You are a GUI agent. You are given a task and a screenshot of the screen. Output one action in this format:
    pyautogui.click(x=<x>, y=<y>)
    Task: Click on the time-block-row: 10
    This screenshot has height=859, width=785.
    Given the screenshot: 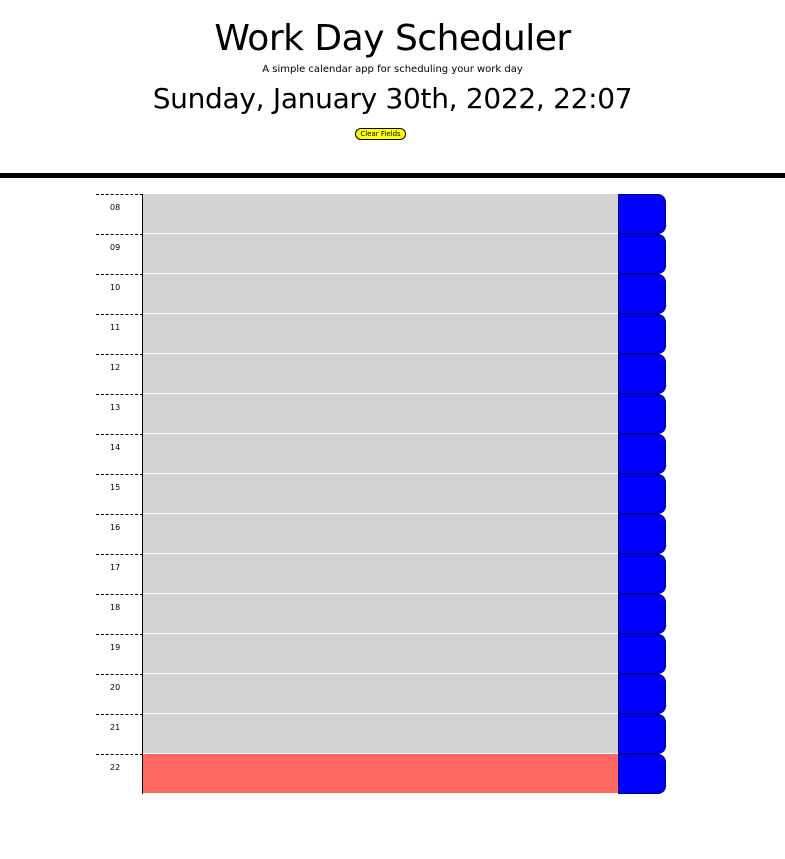 What is the action you would take?
    pyautogui.click(x=381, y=294)
    